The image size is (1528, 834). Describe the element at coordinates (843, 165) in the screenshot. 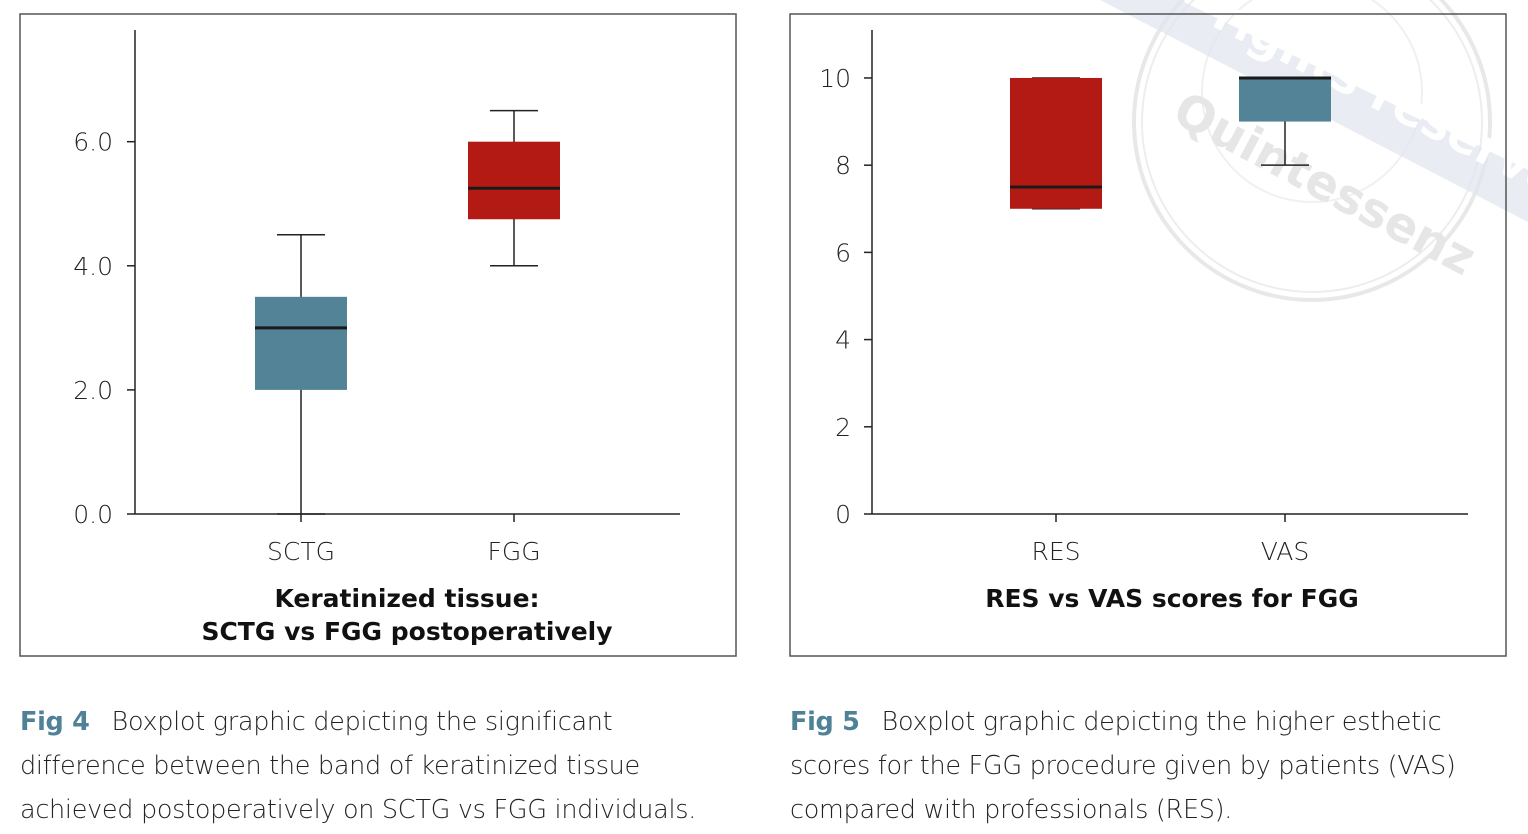

I see `y-tick-label: 8` at that location.